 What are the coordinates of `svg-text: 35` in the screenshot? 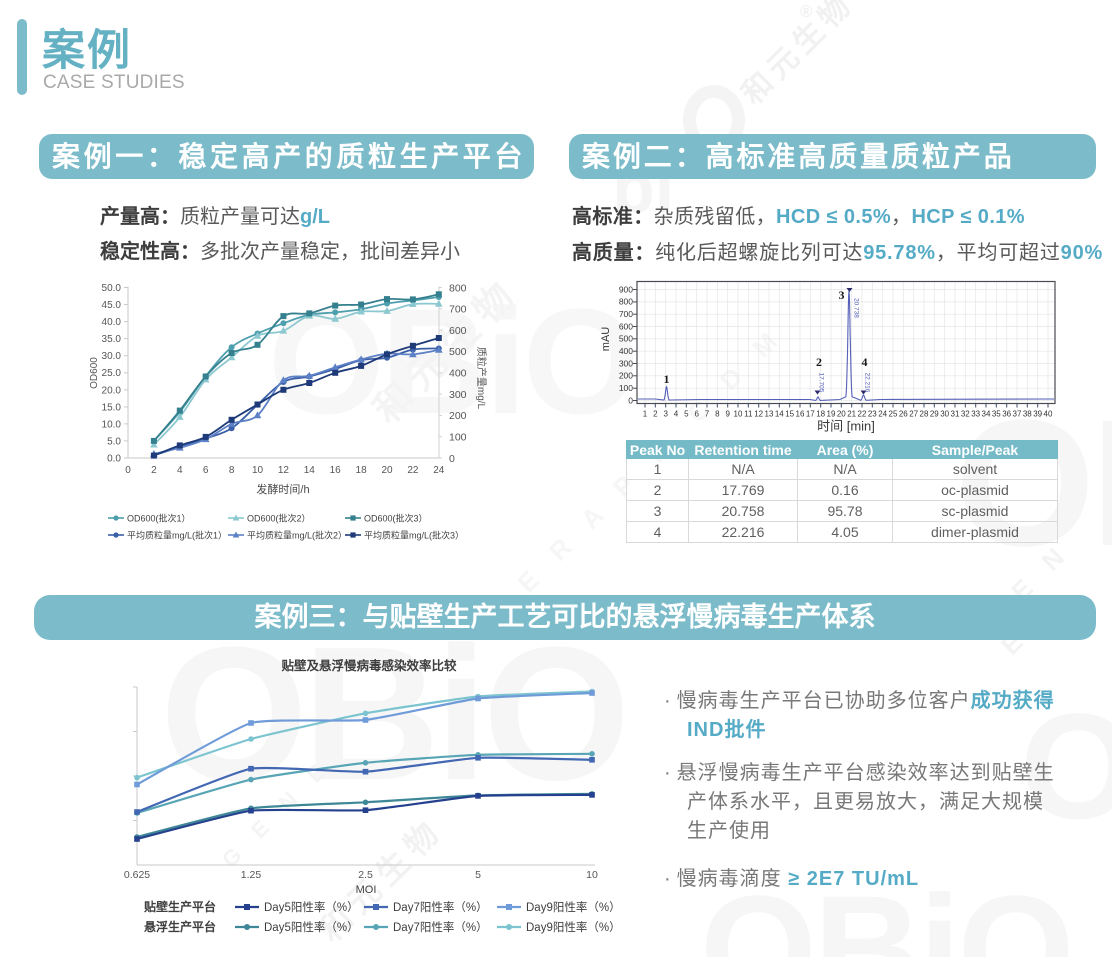 It's located at (996, 414).